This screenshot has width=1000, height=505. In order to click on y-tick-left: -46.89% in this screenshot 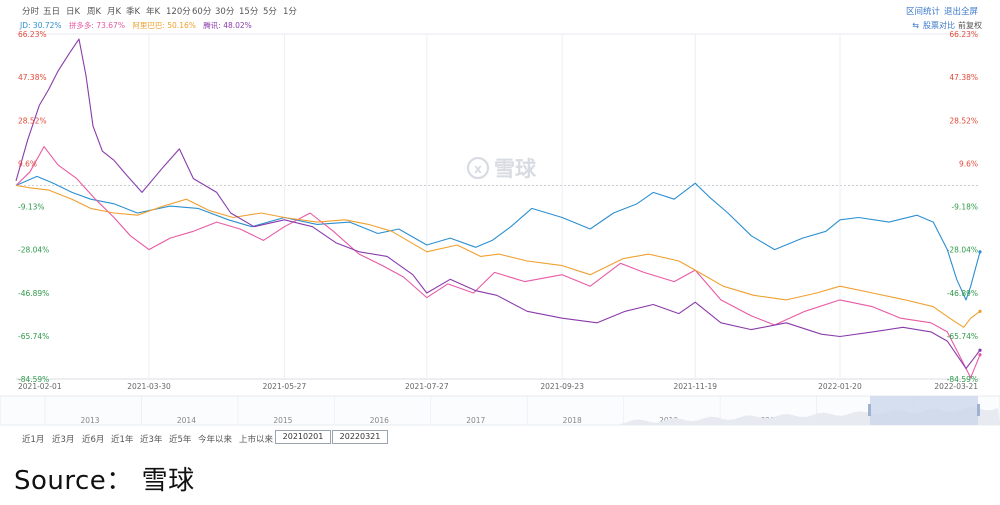, I will do `click(33, 293)`.